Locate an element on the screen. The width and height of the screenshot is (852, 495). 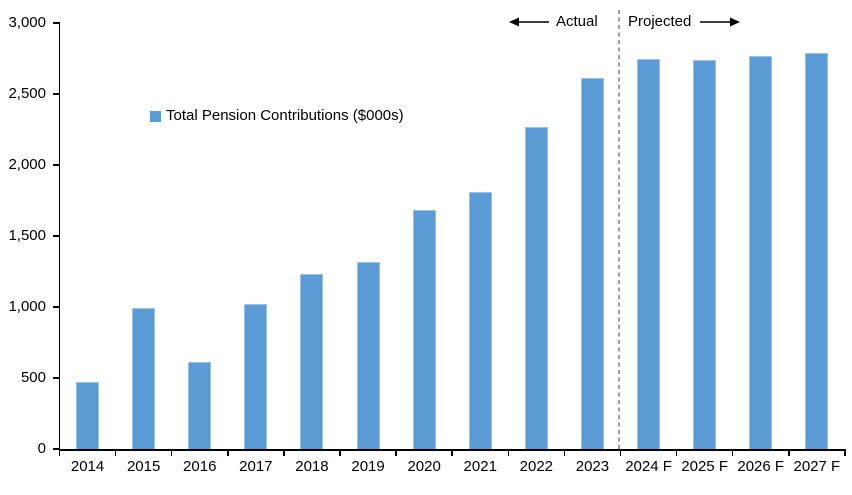
bar-2025-F is located at coordinates (705, 254).